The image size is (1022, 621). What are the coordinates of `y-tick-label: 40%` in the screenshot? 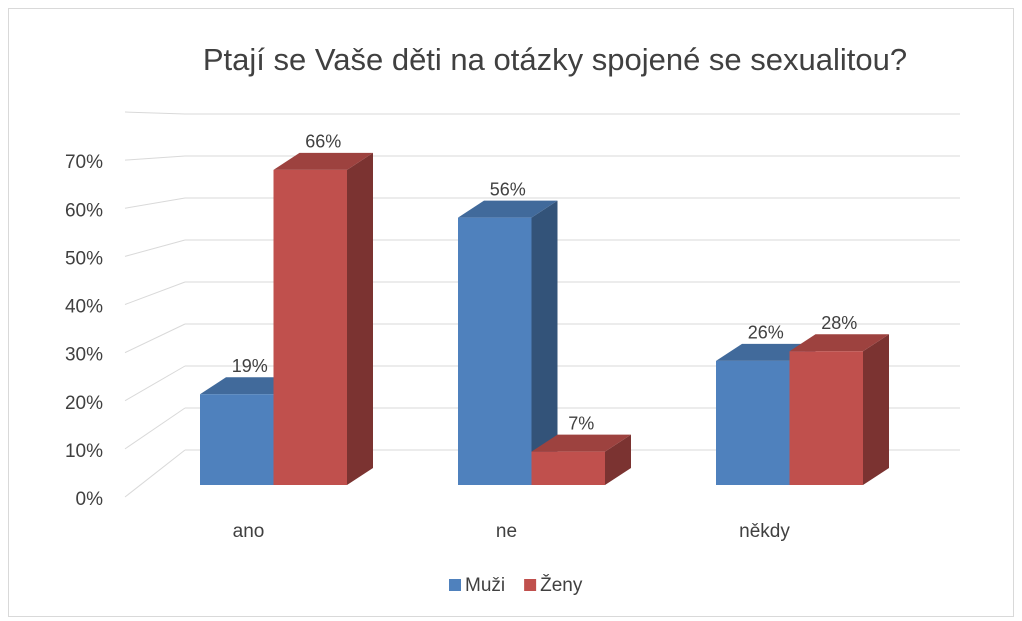 It's located at (84, 307).